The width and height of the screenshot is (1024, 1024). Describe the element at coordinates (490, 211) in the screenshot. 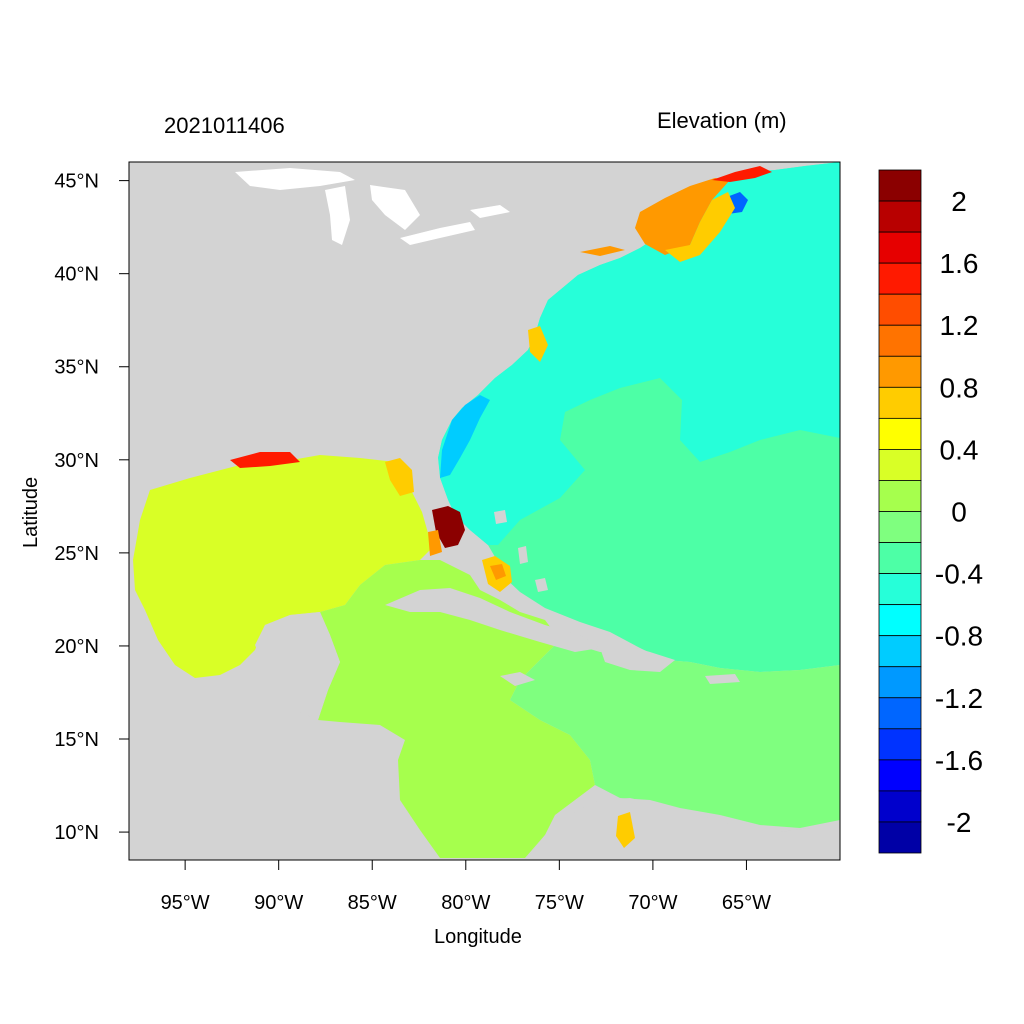

I see `lake-ontario` at that location.